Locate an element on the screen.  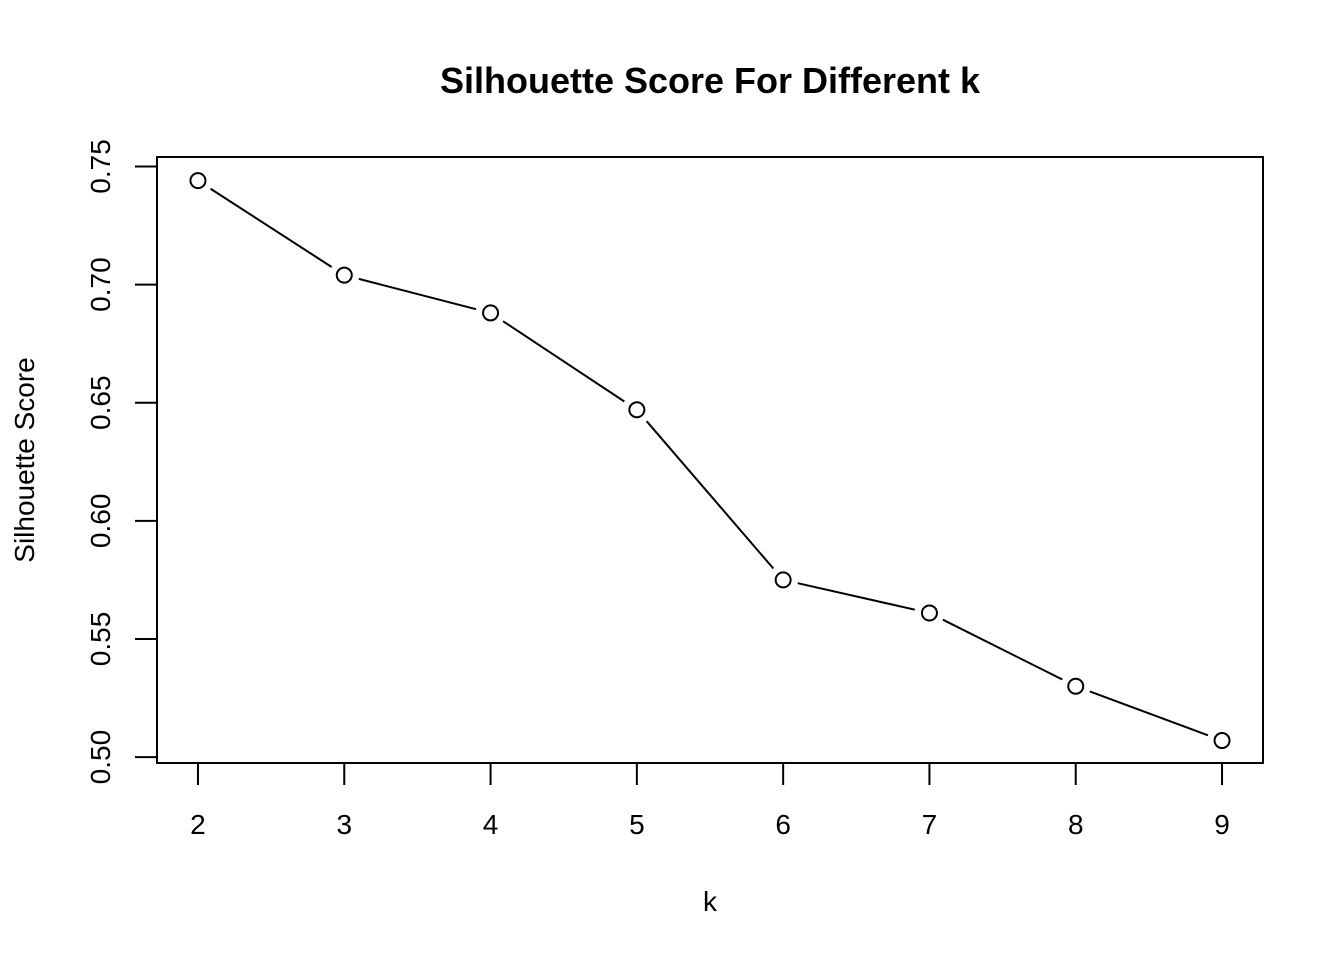
x-tick-label: 7 is located at coordinates (930, 824).